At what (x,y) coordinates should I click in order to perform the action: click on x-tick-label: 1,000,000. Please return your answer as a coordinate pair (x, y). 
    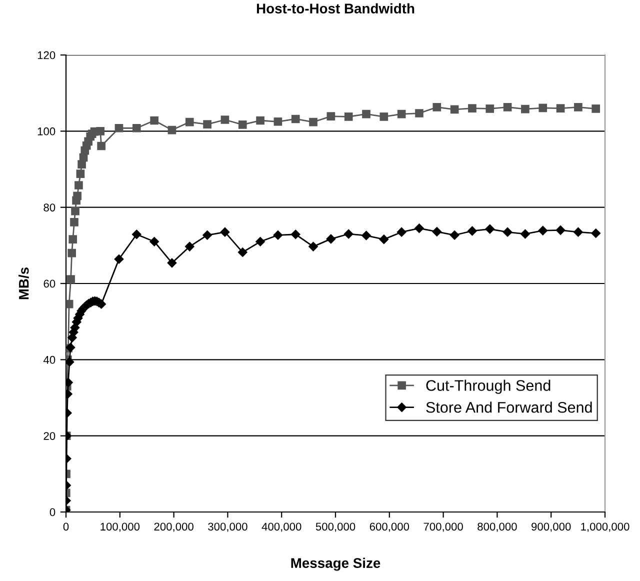
    Looking at the image, I should click on (605, 527).